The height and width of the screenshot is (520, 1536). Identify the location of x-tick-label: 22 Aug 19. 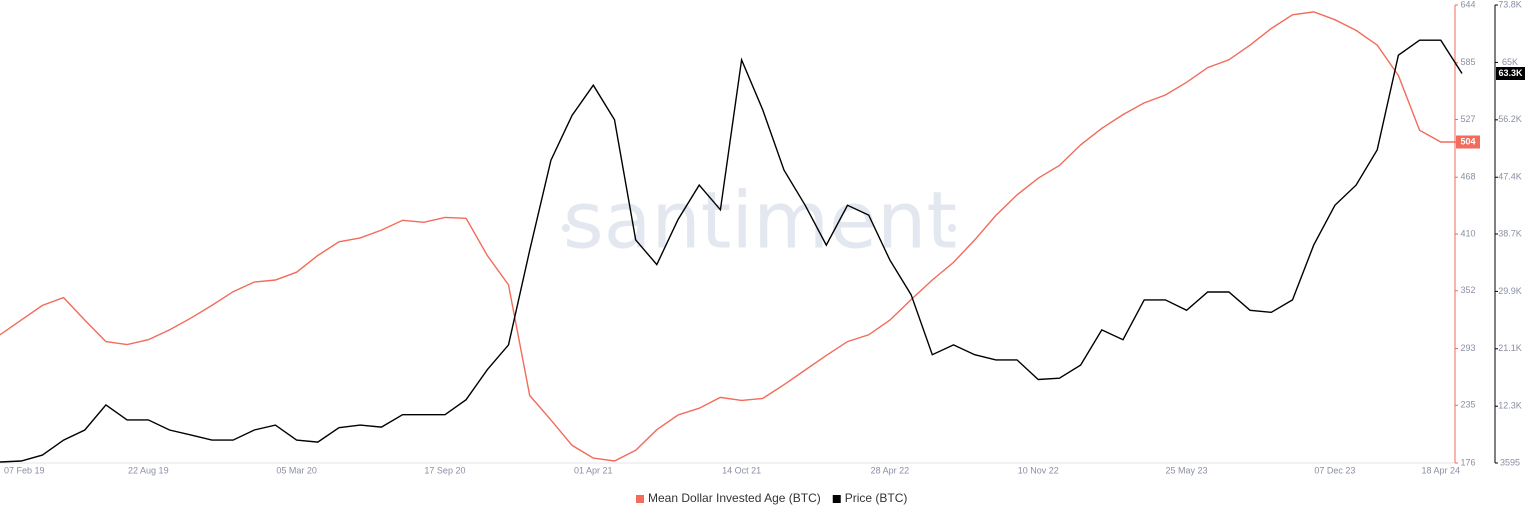
(148, 470).